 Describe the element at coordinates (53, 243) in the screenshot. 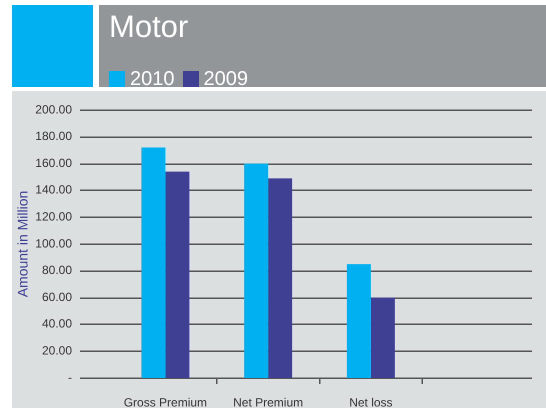

I see `y-tick-label: 100.00` at that location.